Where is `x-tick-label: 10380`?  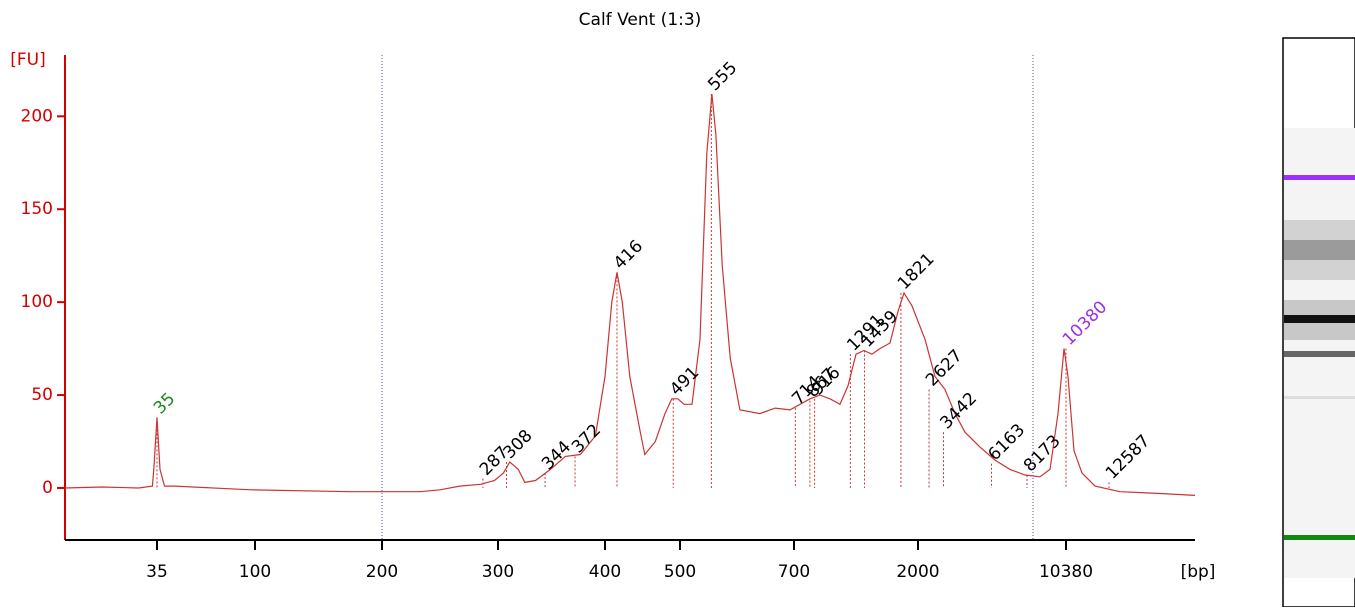
x-tick-label: 10380 is located at coordinates (1066, 572).